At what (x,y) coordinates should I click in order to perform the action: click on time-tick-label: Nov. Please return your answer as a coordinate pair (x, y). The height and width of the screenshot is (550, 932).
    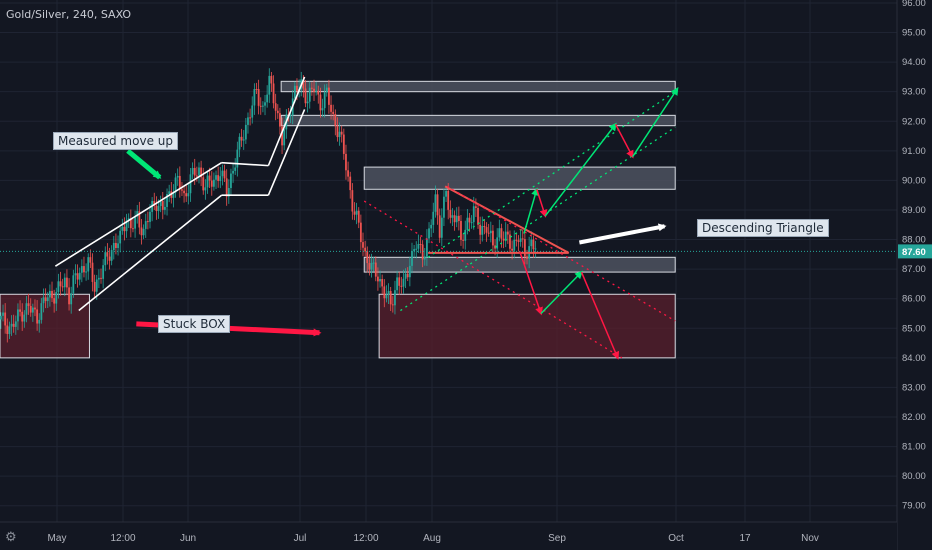
    Looking at the image, I should click on (810, 538).